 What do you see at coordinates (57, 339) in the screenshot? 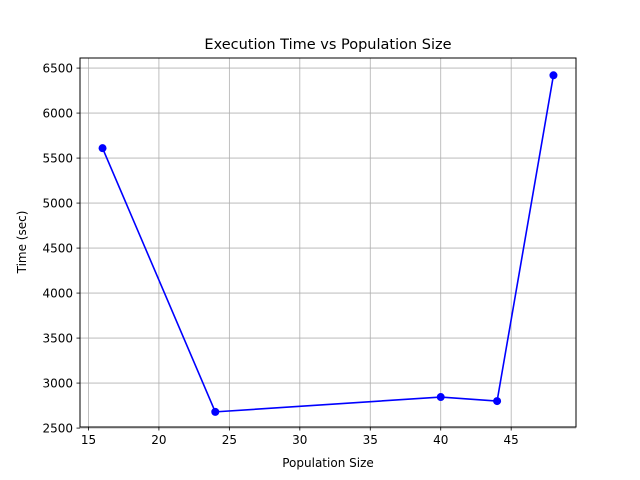
I see `y-tick-label: 3500` at bounding box center [57, 339].